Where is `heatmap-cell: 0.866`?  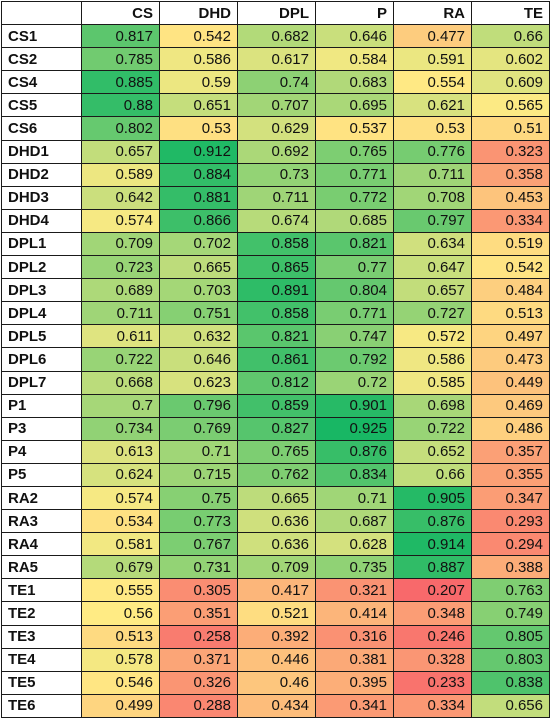 heatmap-cell: 0.866 is located at coordinates (198, 220).